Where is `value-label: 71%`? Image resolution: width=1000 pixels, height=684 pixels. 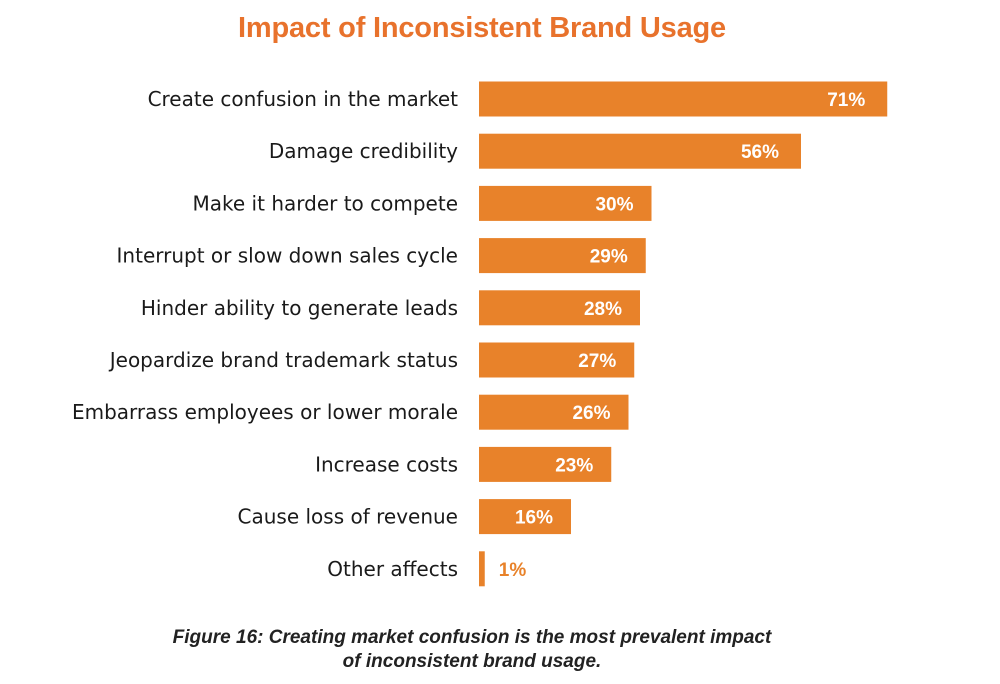
value-label: 71% is located at coordinates (846, 100).